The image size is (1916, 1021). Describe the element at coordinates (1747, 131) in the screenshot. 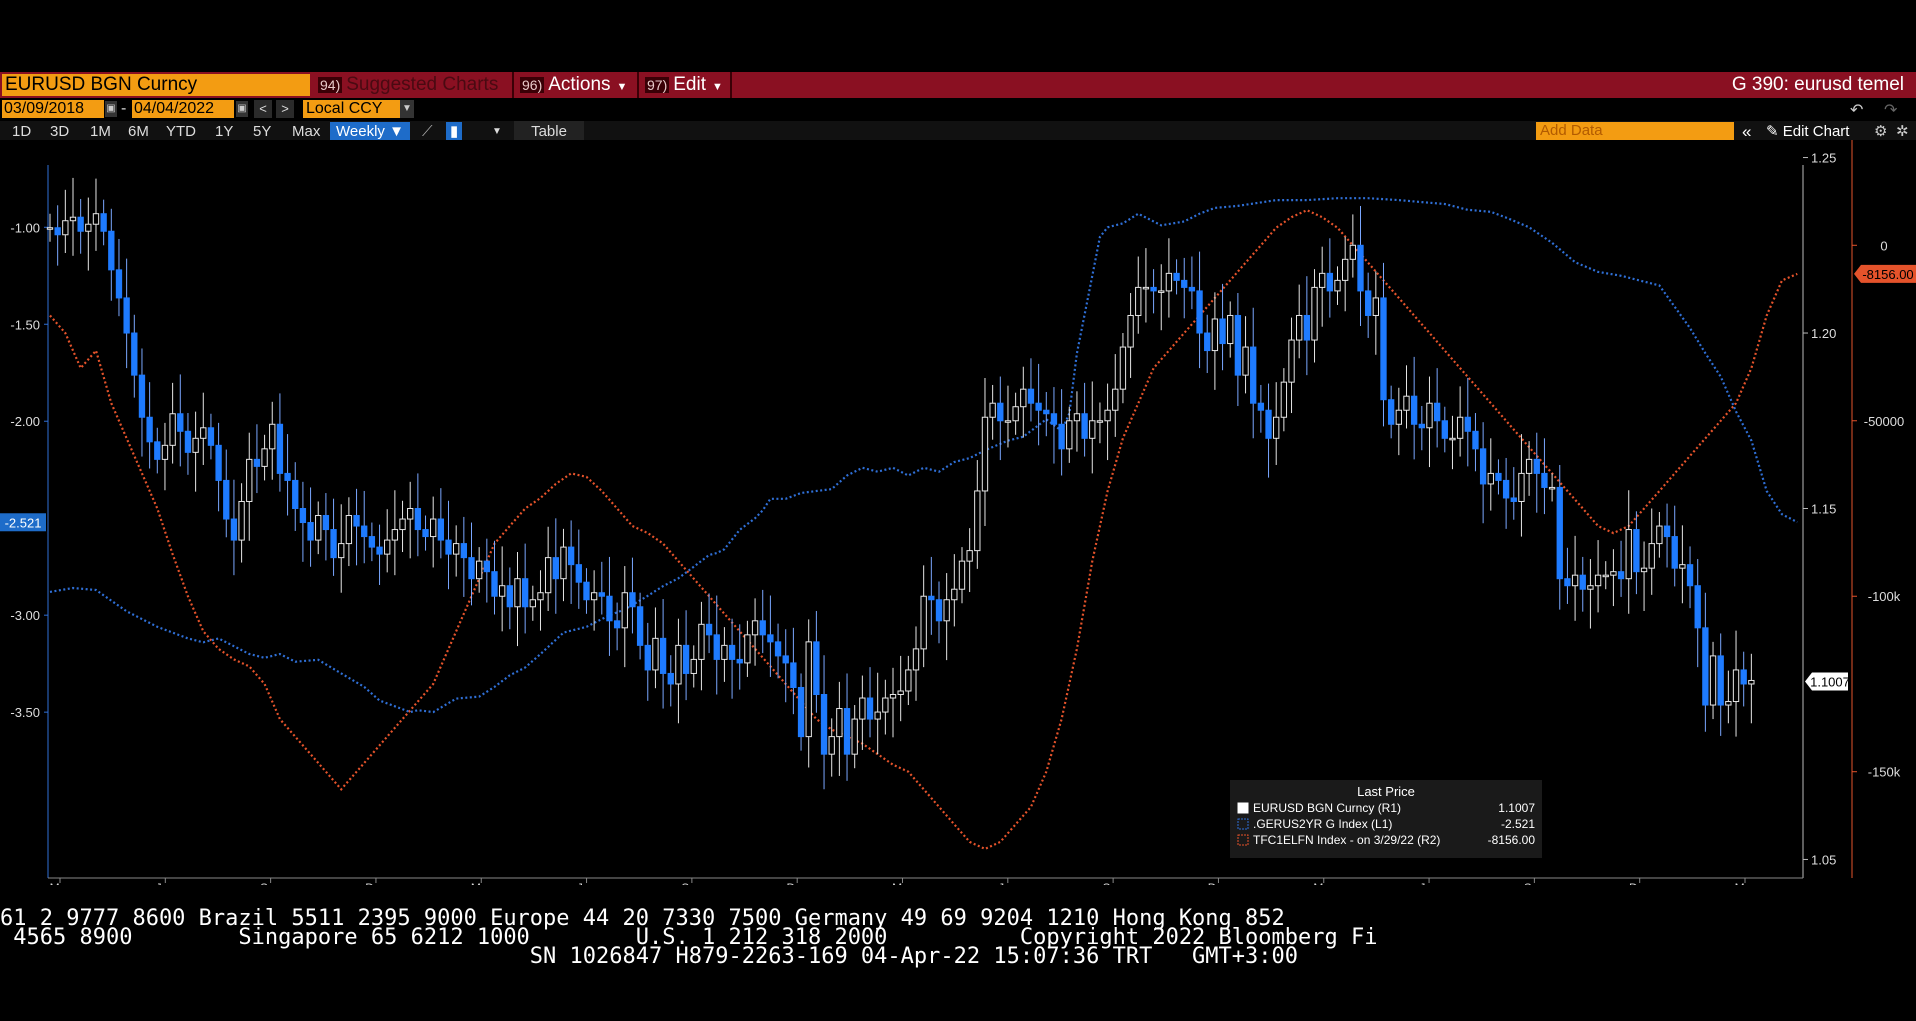

I see `collapse-icon: «` at that location.